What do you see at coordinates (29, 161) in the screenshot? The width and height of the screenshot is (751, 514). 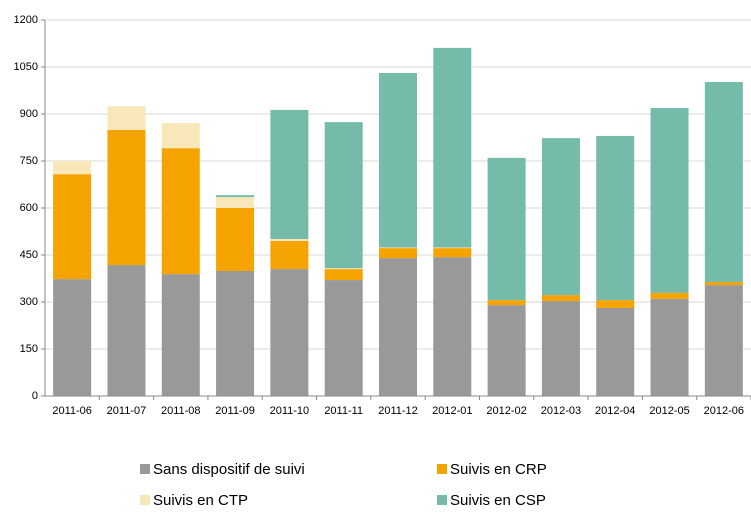 I see `y-tick-label: 750` at bounding box center [29, 161].